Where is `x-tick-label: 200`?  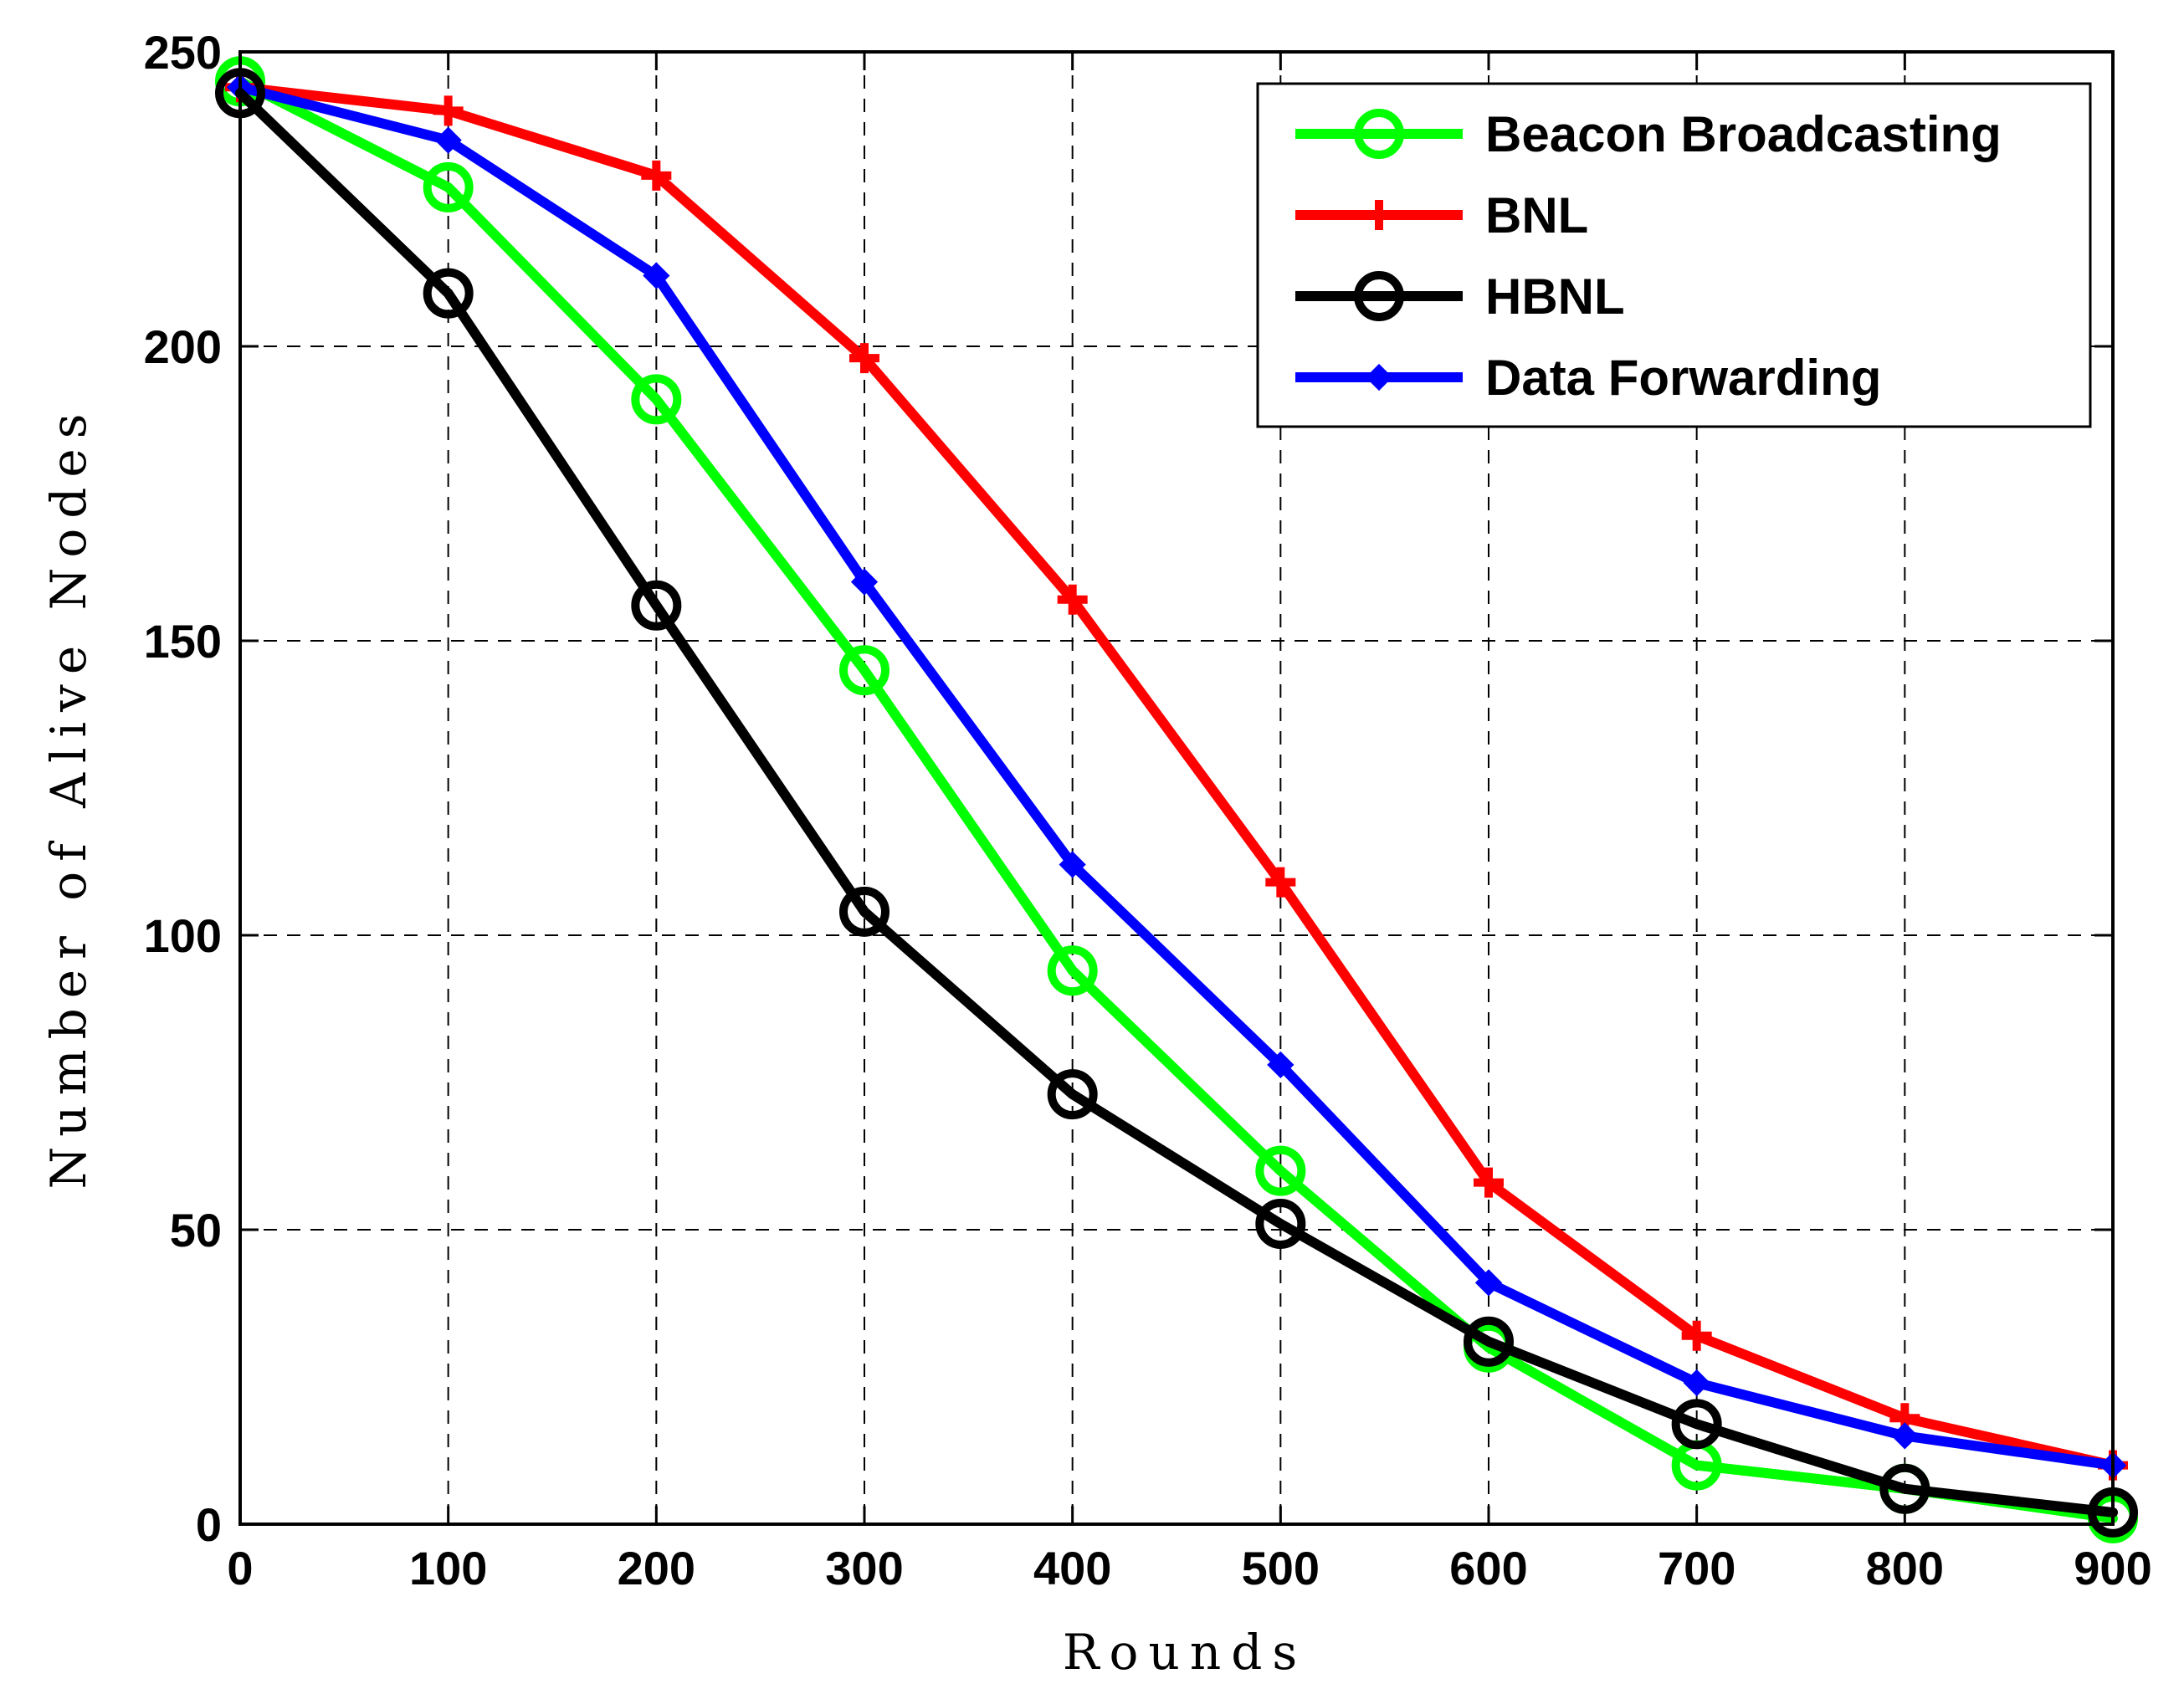 x-tick-label: 200 is located at coordinates (656, 1568).